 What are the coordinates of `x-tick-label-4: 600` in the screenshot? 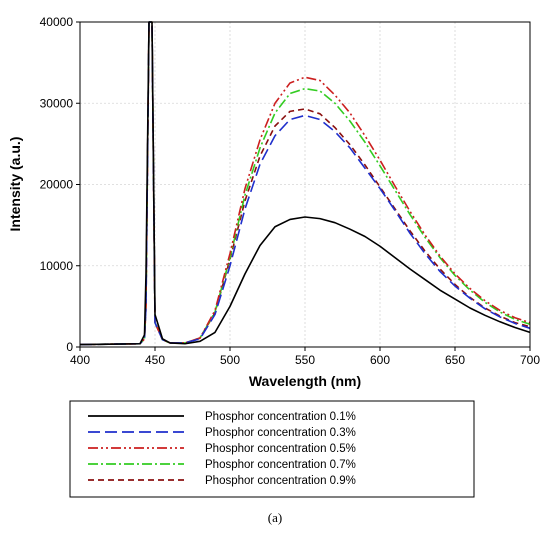 It's located at (380, 360).